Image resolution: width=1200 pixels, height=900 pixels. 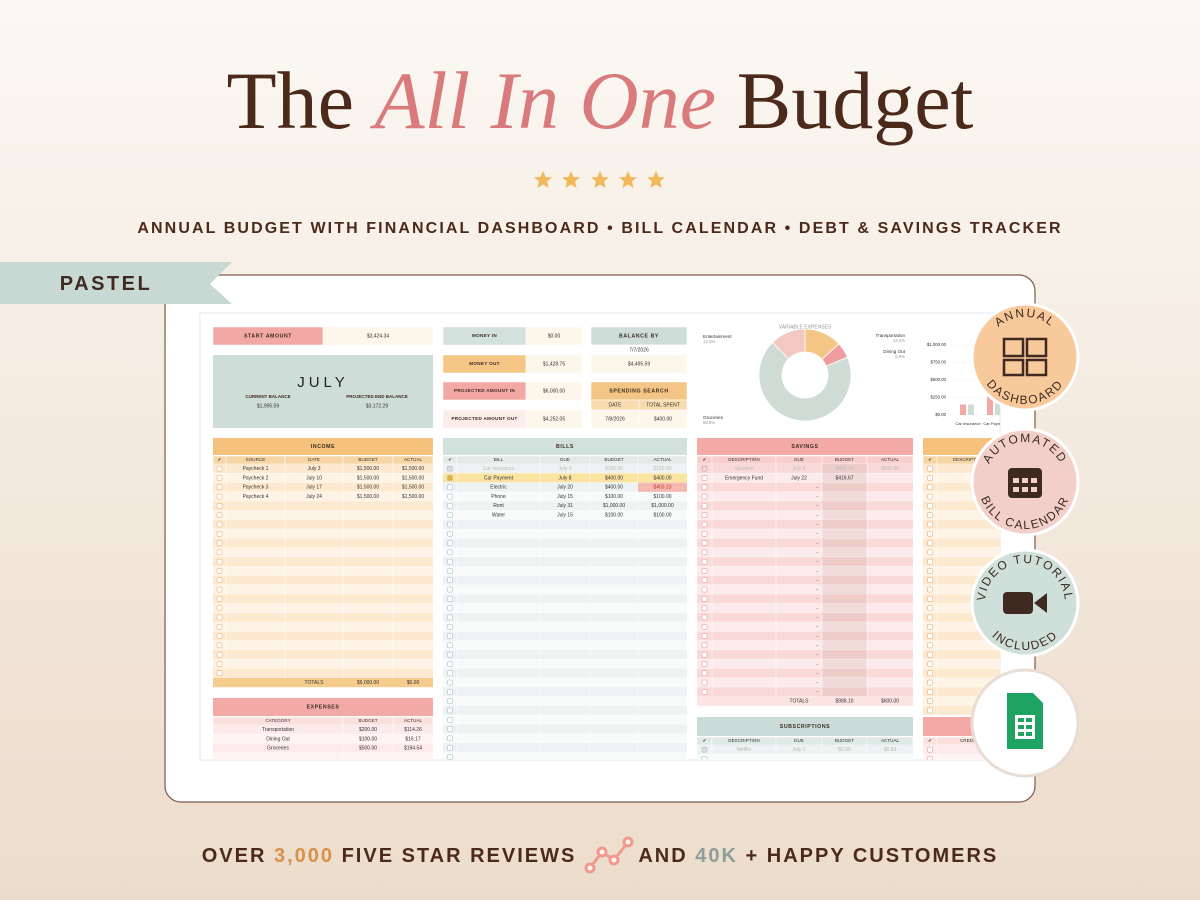 I want to click on cell-text: Car Payment, so click(x=499, y=478).